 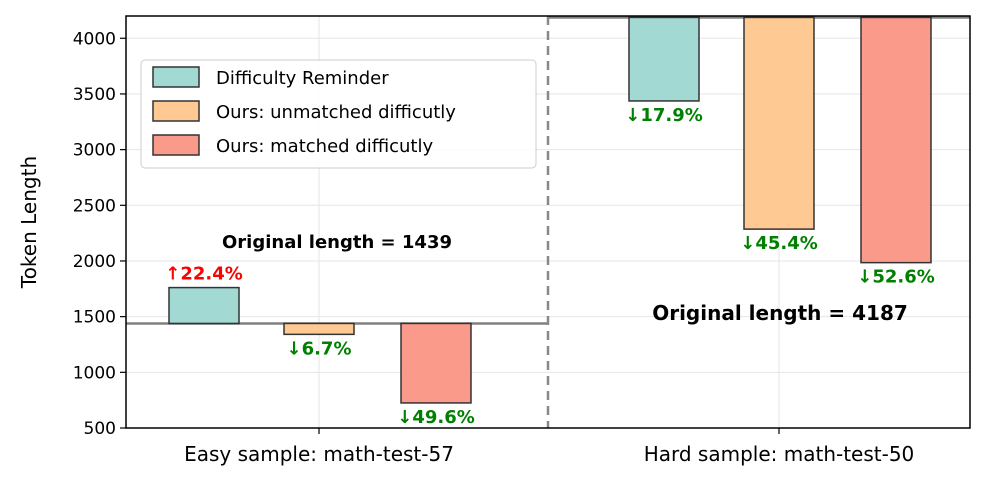 I want to click on x-category-label: Easy sample: math-test-57, so click(x=319, y=454).